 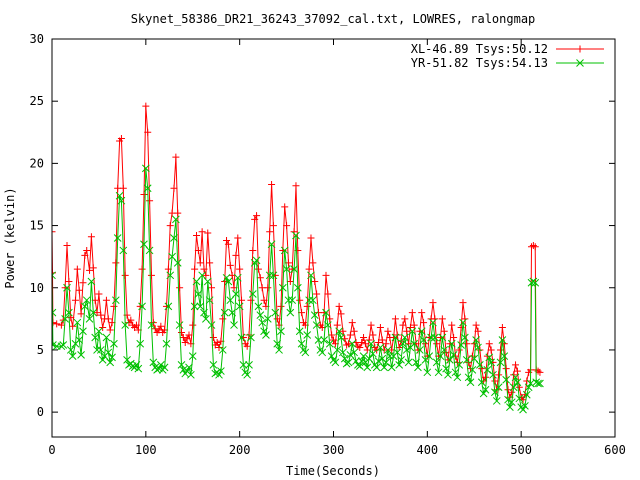 What do you see at coordinates (479, 49) in the screenshot?
I see `legend-label: XL-46.89 Tsys:50.12` at bounding box center [479, 49].